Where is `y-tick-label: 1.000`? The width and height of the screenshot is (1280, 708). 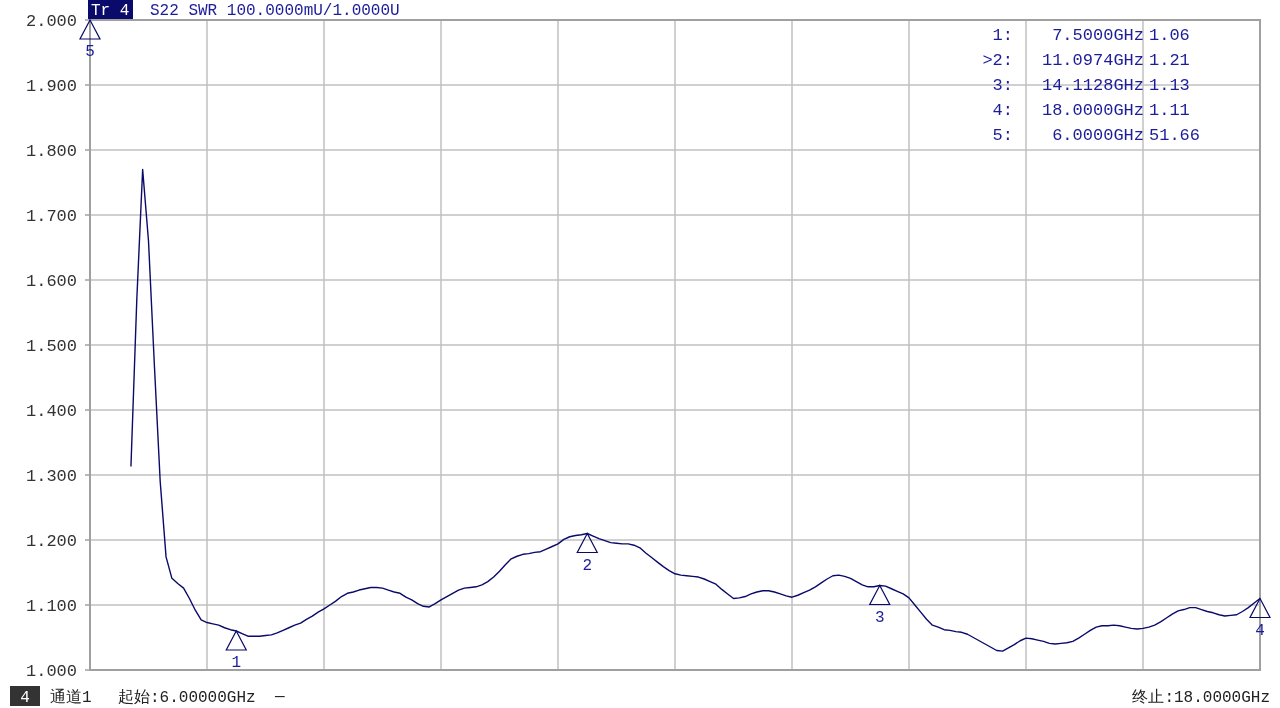
y-tick-label: 1.000 is located at coordinates (51, 671).